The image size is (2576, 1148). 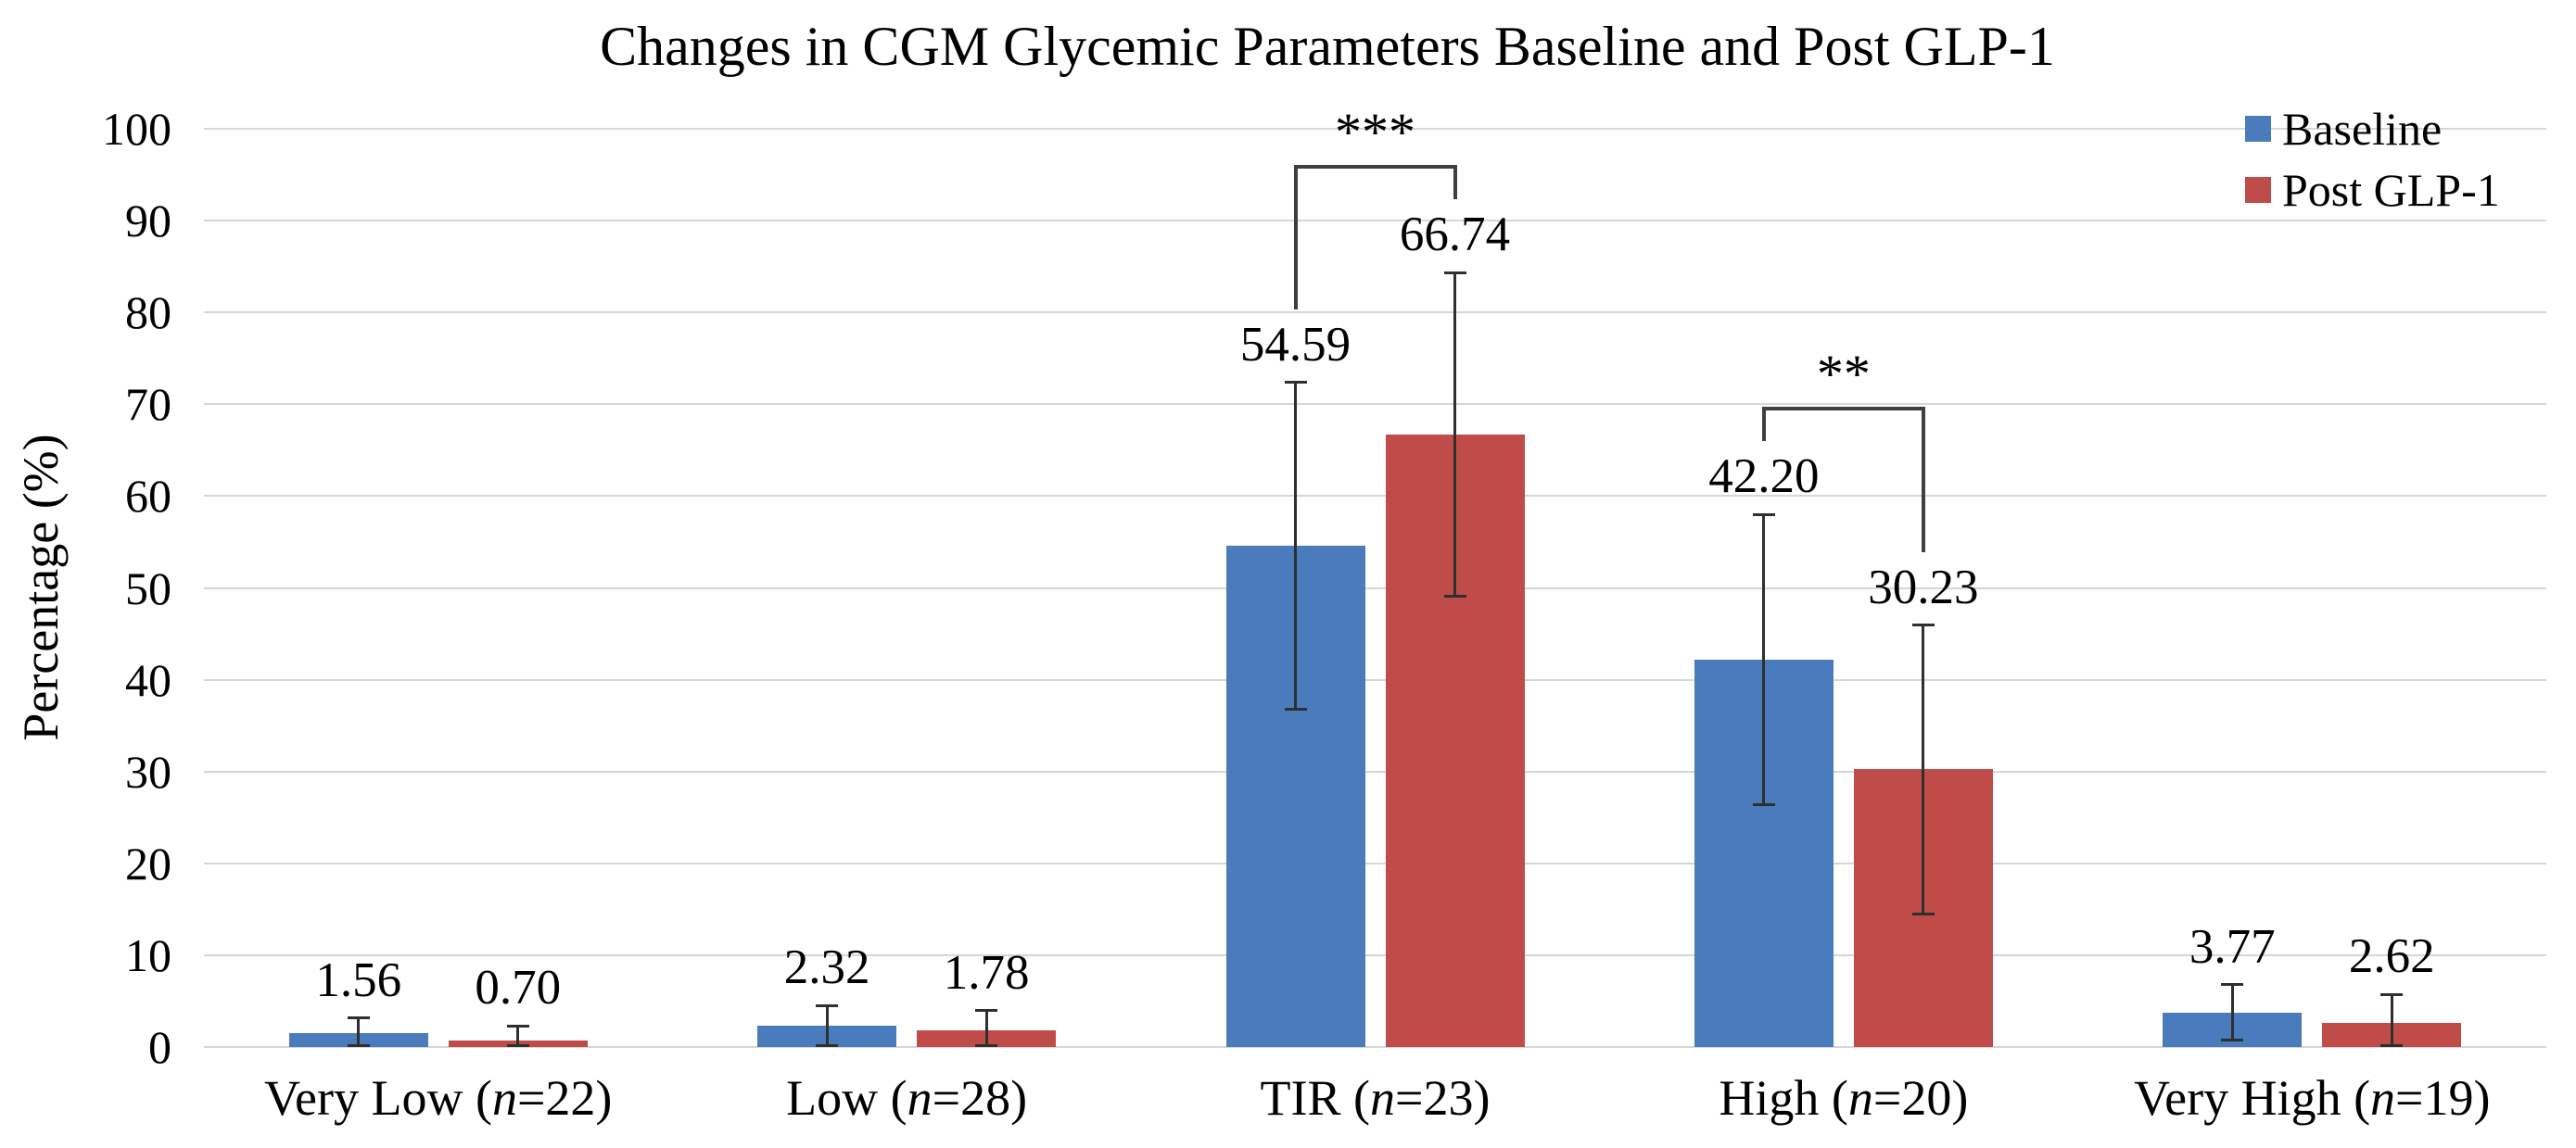 I want to click on value-label: 2.62, so click(x=2391, y=957).